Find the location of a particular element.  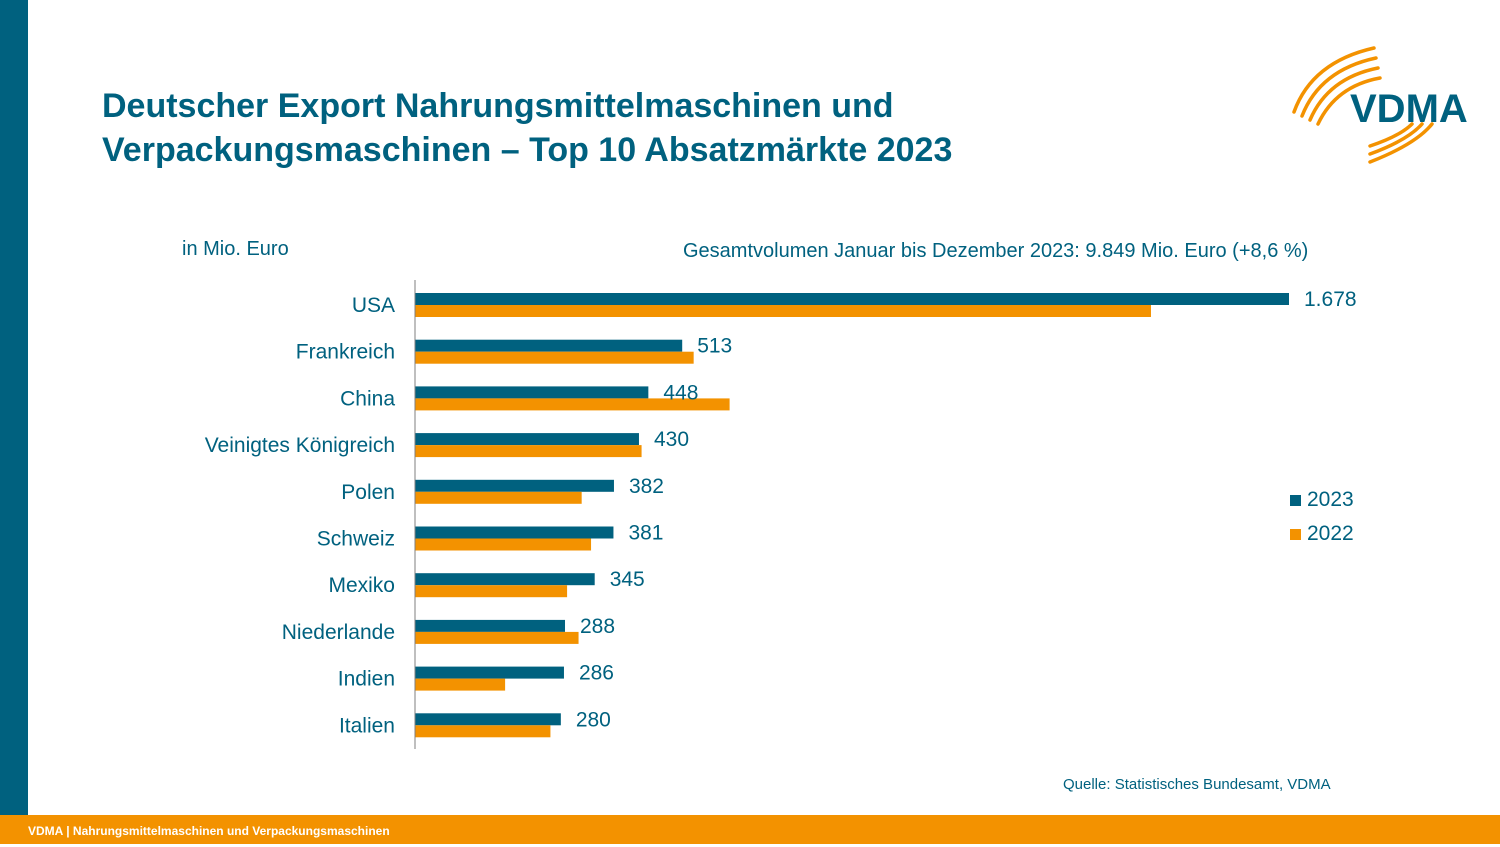

category-label-frankreich: Frankreich is located at coordinates (345, 352).